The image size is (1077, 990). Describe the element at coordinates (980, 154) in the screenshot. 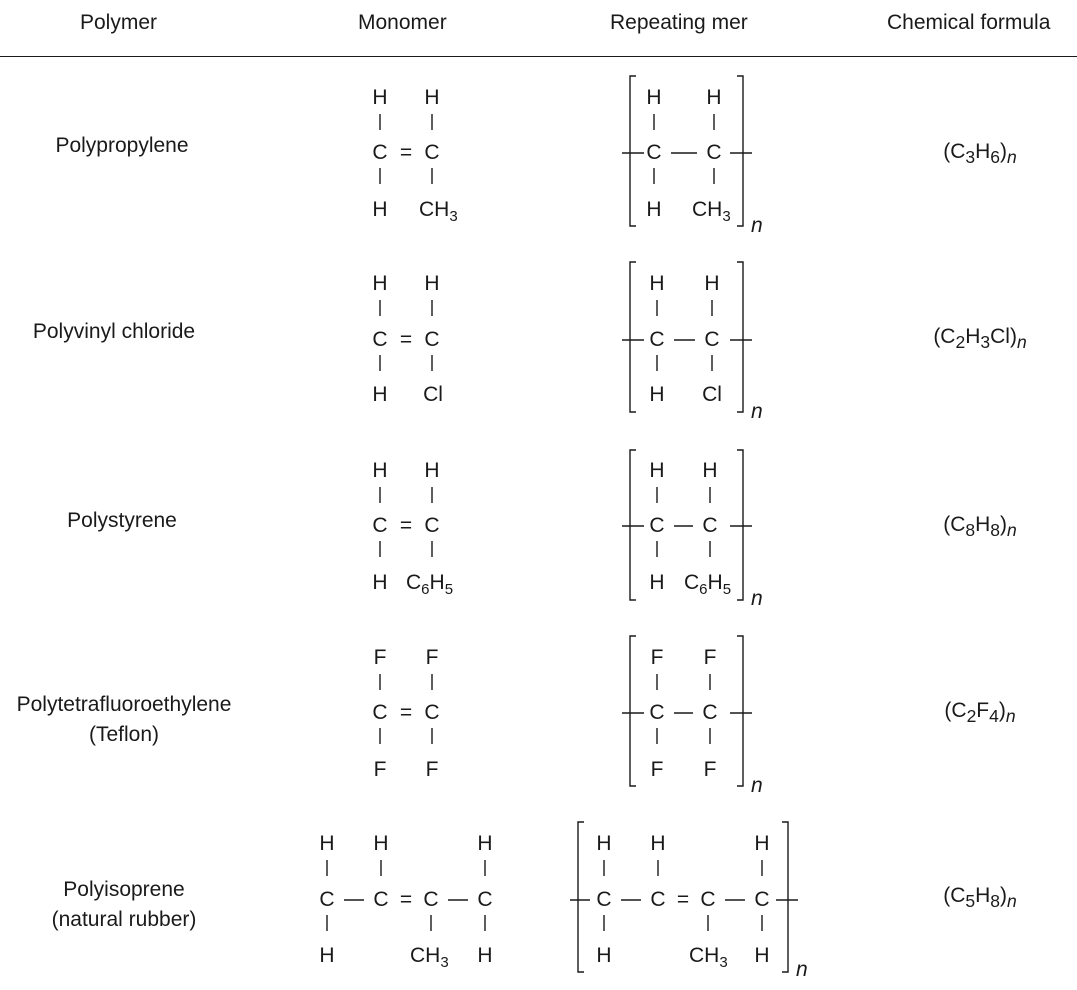

I see `formula-polypropylene: (C3H6)n` at that location.